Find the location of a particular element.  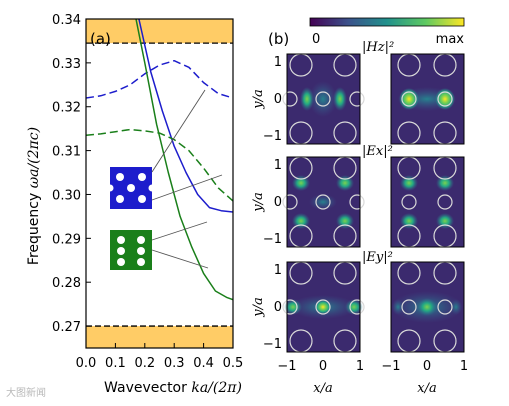

y-tick-label: 0.27 is located at coordinates (66, 327).